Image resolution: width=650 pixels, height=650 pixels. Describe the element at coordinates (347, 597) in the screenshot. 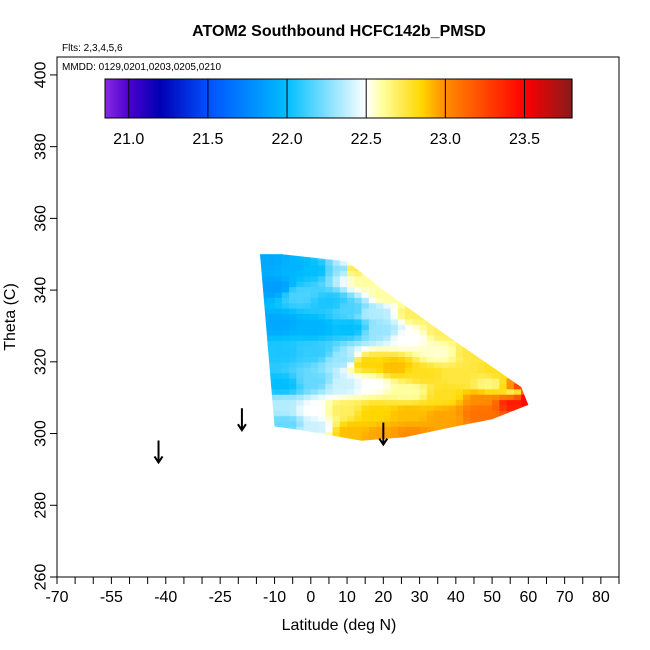

I see `x-tick-label: 10` at that location.